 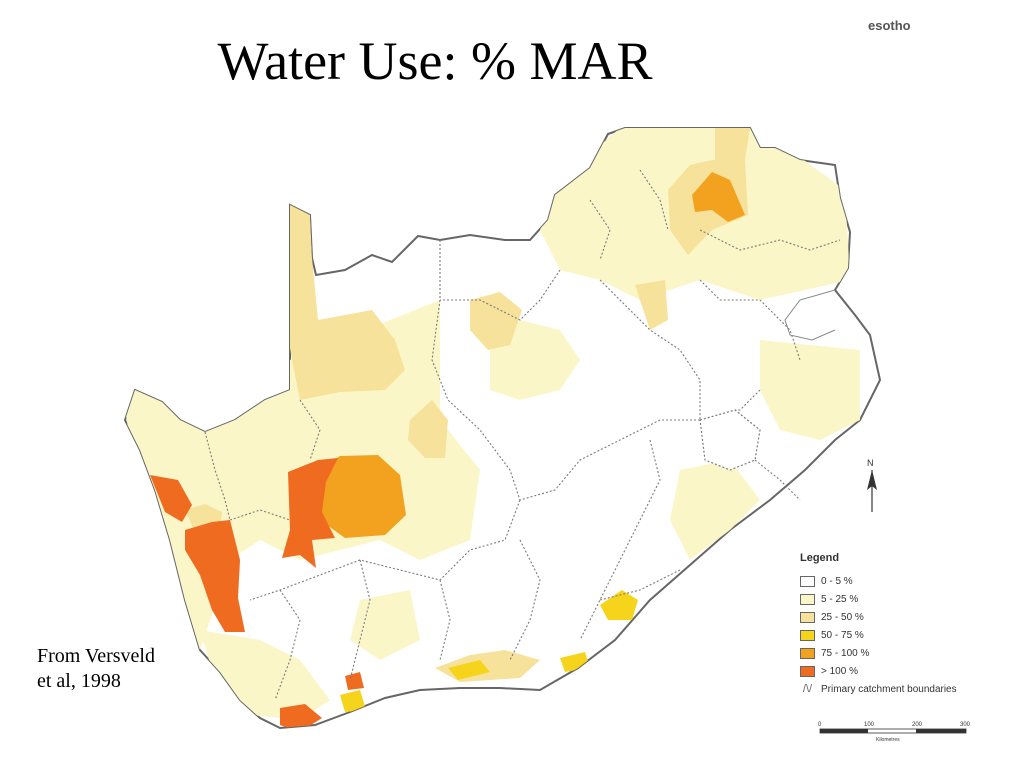 I want to click on zone-5-25-southeast, so click(x=715, y=510).